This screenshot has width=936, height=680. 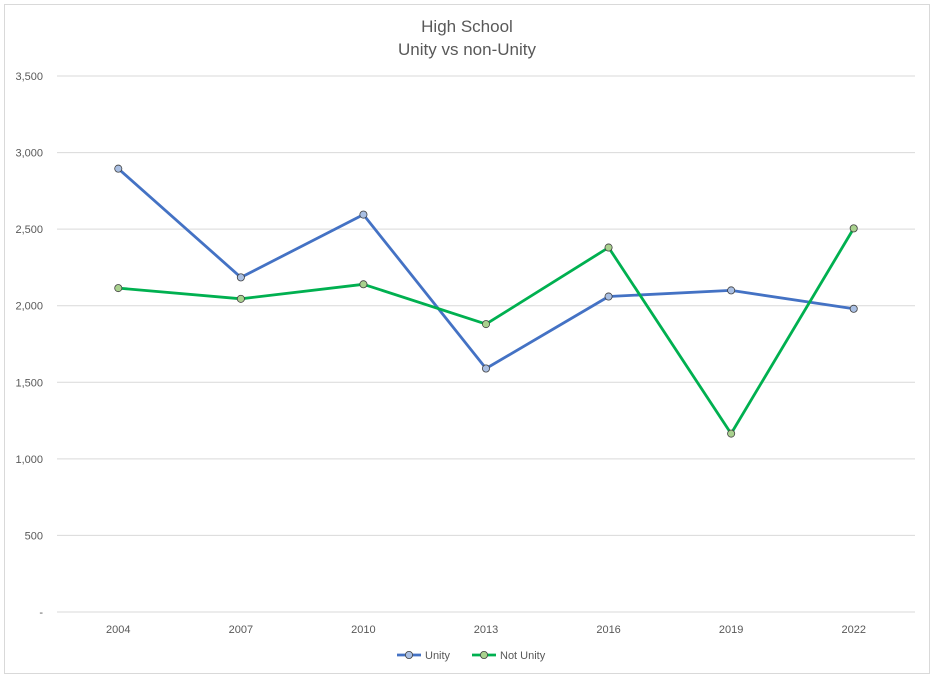 I want to click on chart-title-line-2: Unity vs non-Unity, so click(x=467, y=49).